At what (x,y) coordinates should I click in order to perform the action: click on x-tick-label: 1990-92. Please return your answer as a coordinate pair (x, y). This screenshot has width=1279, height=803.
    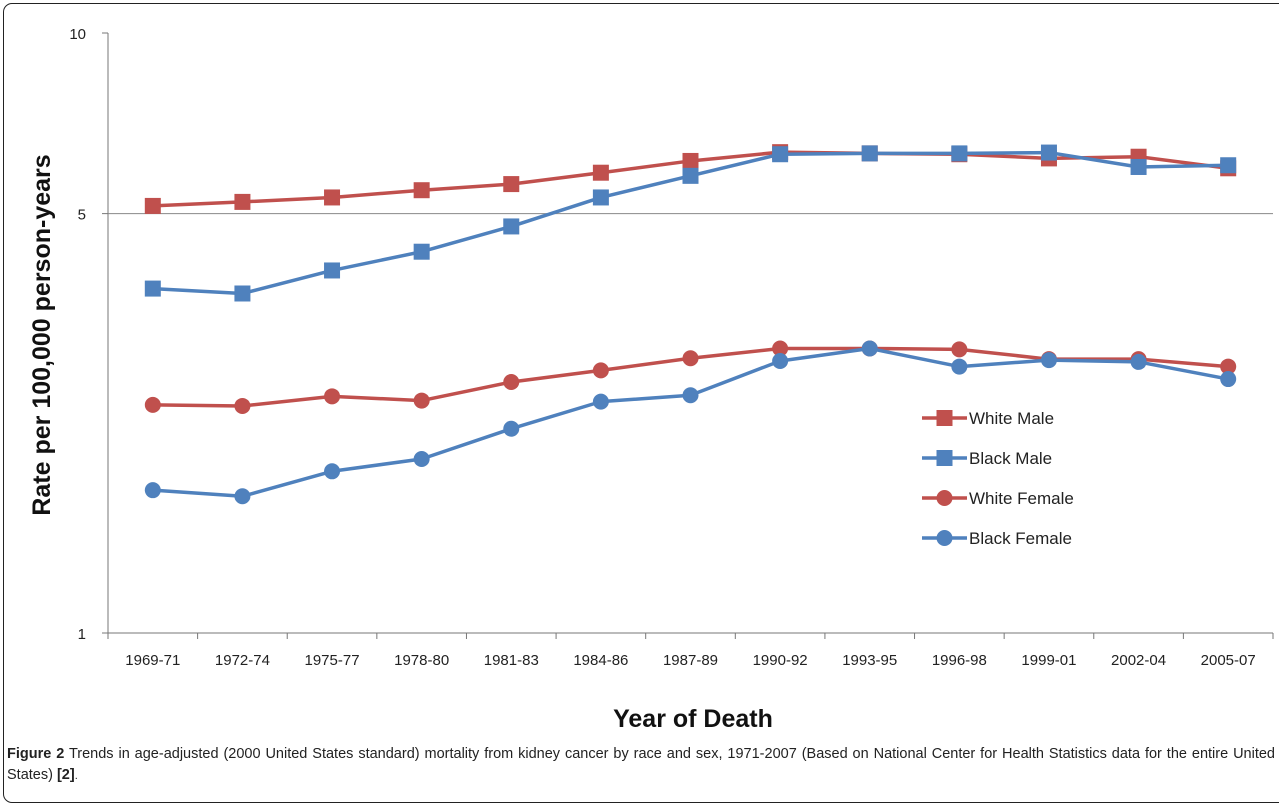
    Looking at the image, I should click on (780, 660).